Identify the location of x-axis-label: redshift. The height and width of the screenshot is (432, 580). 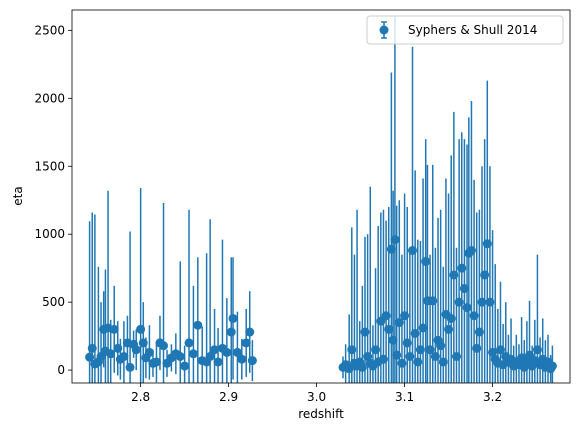
(321, 414).